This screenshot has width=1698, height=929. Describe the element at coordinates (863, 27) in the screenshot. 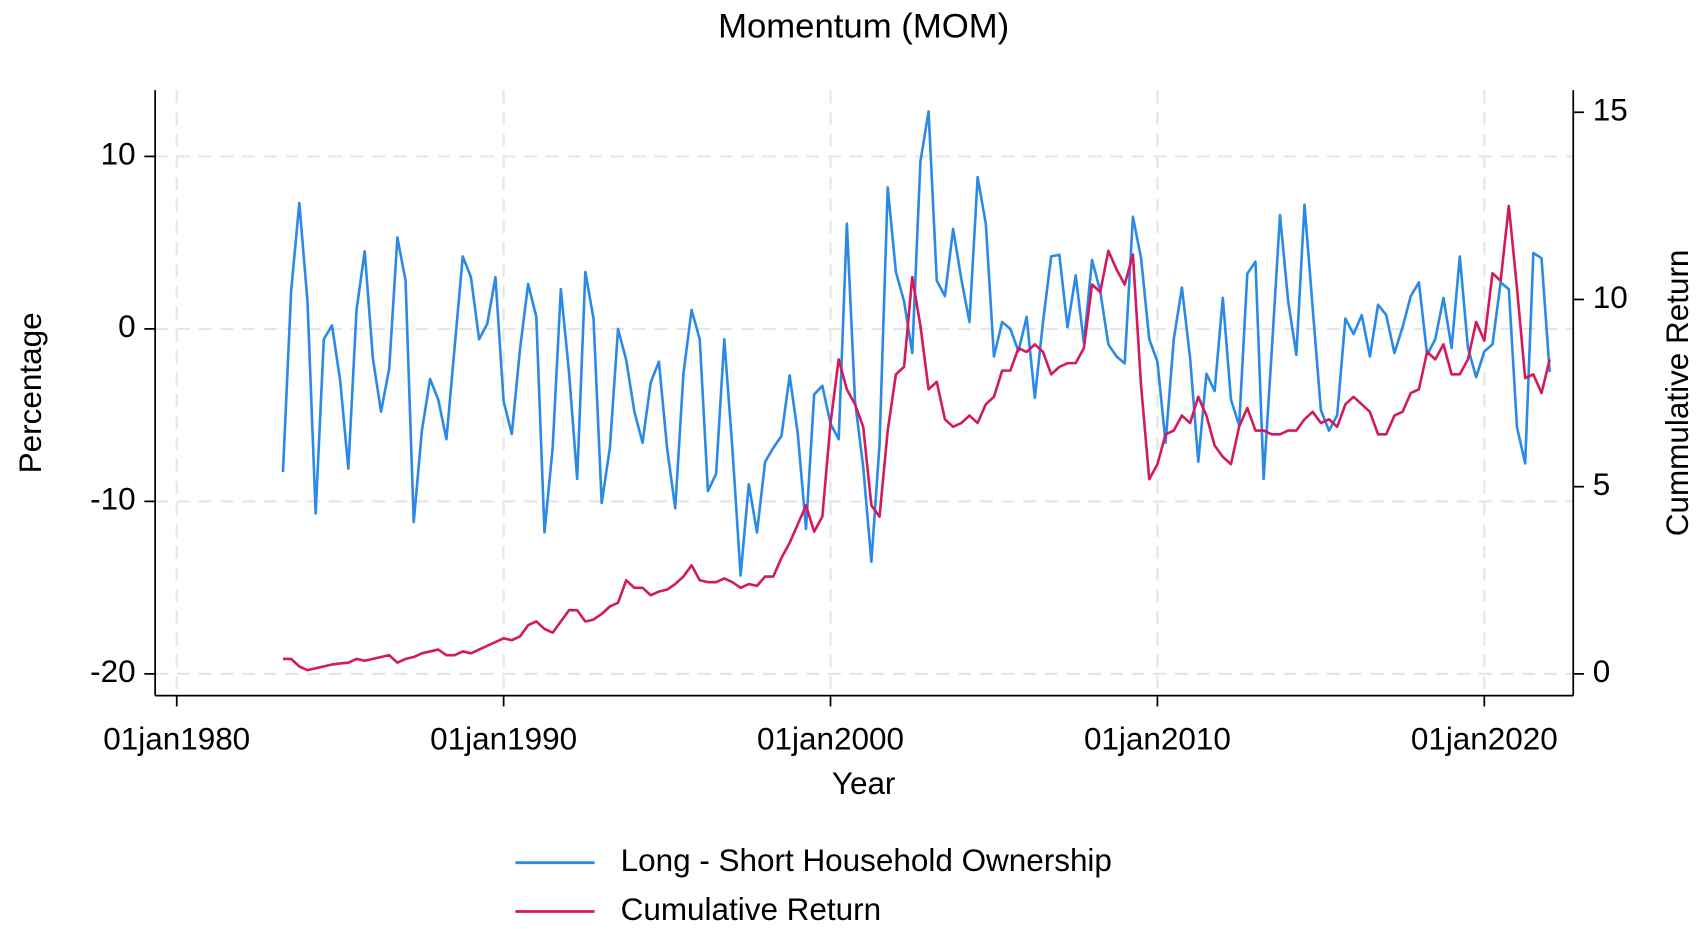

I see `chart-title: Momentum (MOM)` at that location.